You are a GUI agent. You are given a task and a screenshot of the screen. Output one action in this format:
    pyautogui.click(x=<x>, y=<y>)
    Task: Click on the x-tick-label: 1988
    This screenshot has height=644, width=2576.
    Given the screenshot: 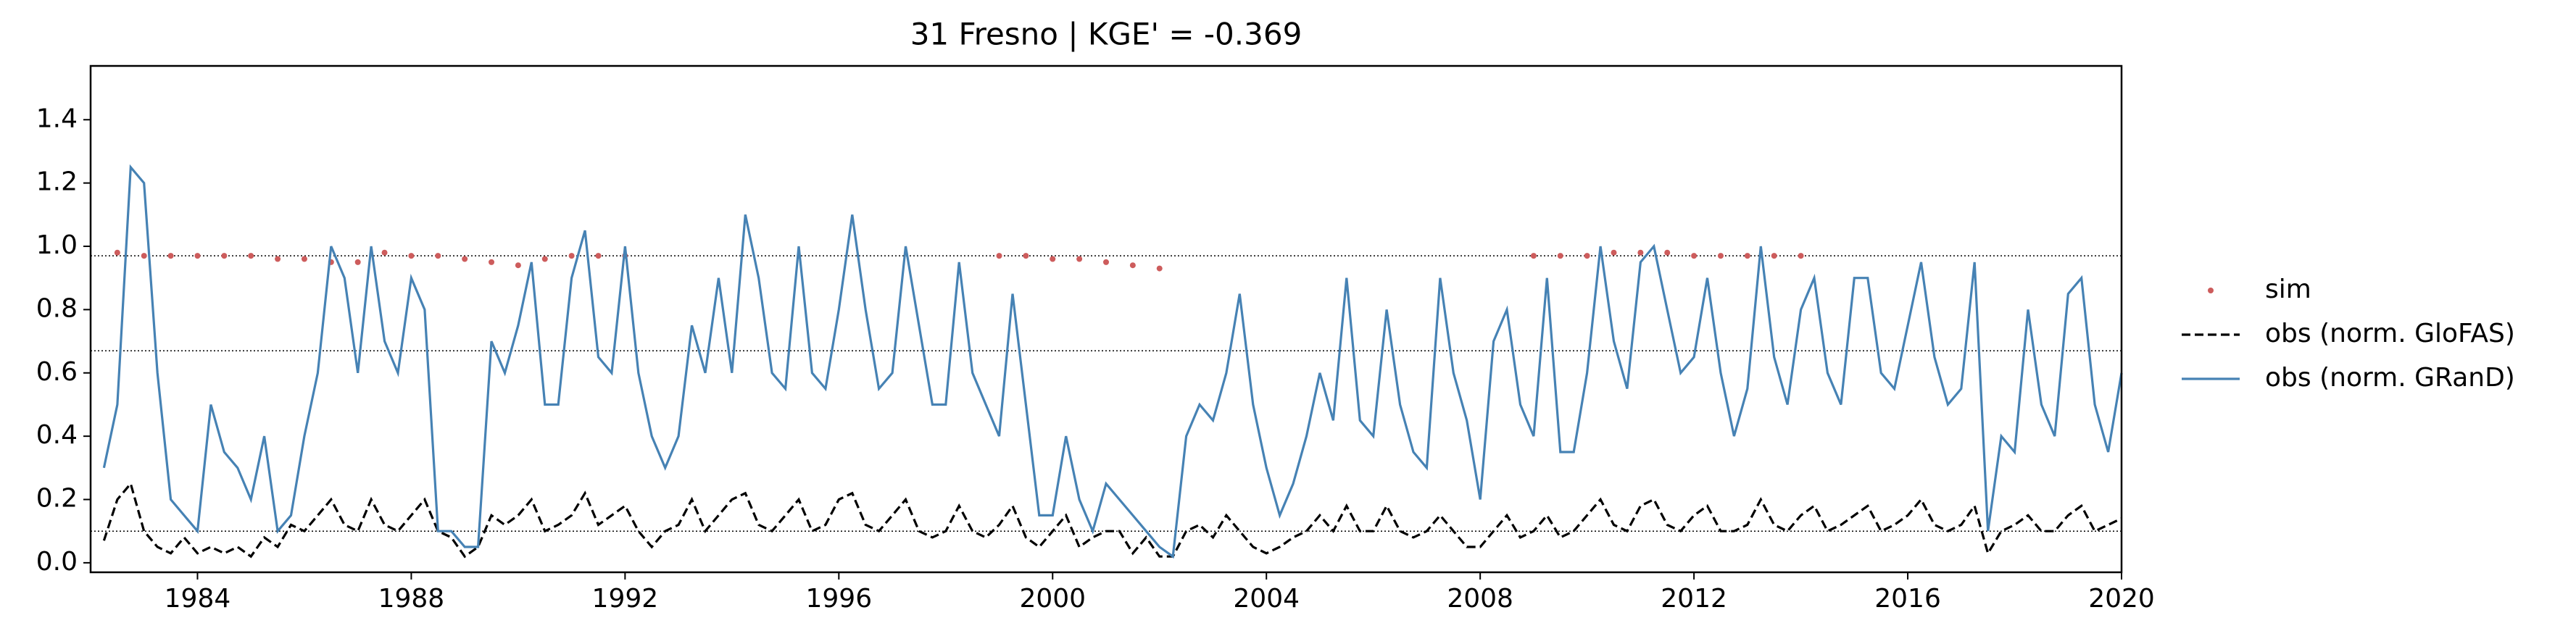 What is the action you would take?
    pyautogui.click(x=411, y=599)
    